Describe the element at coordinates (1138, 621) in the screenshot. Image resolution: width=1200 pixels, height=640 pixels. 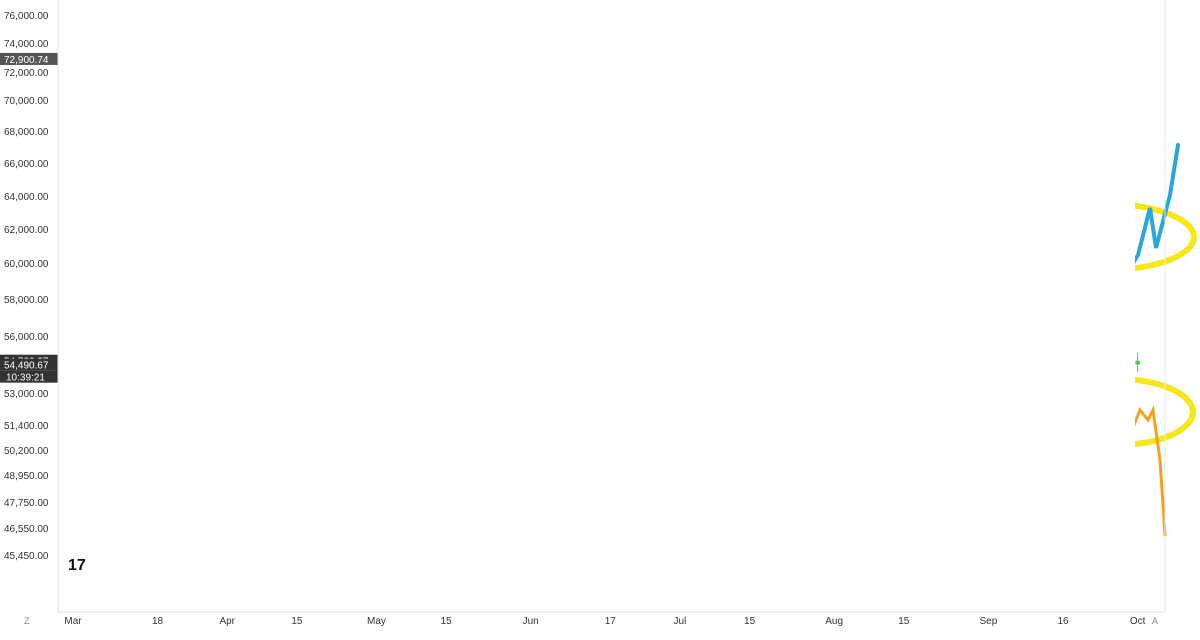
I see `x-tick-label: Oct` at that location.